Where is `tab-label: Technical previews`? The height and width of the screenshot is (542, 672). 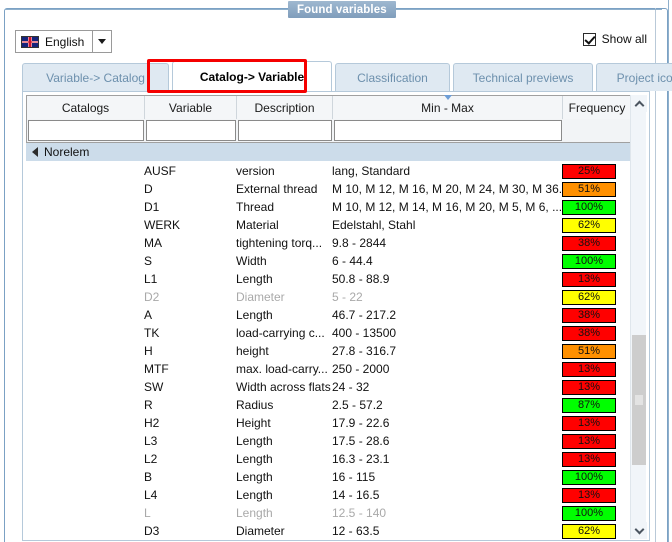 tab-label: Technical previews is located at coordinates (523, 77).